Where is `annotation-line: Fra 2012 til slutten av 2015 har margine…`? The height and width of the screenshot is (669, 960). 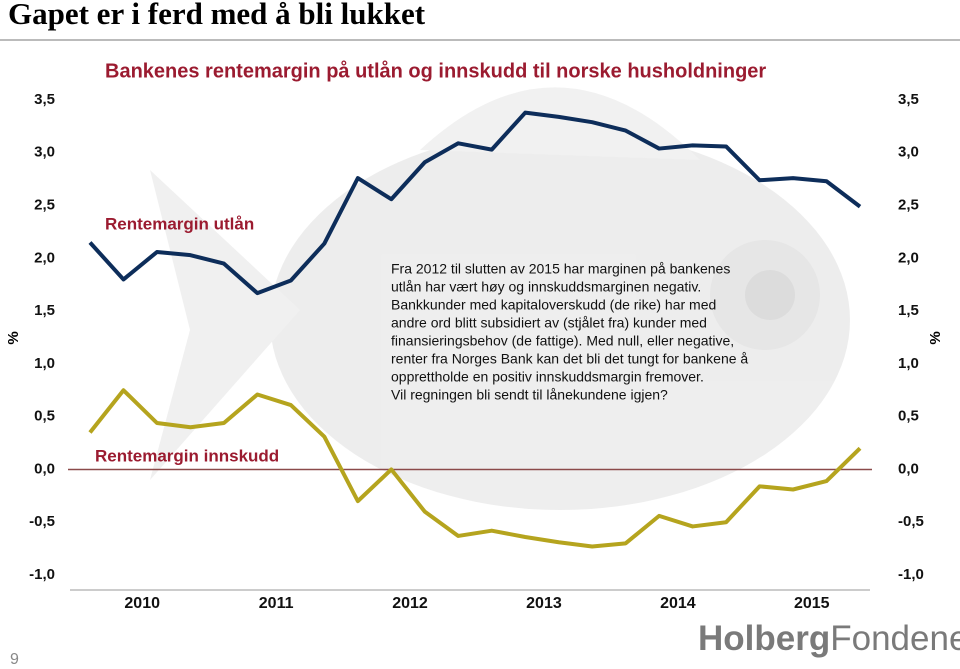
annotation-line: Fra 2012 til slutten av 2015 har margine… is located at coordinates (560, 269).